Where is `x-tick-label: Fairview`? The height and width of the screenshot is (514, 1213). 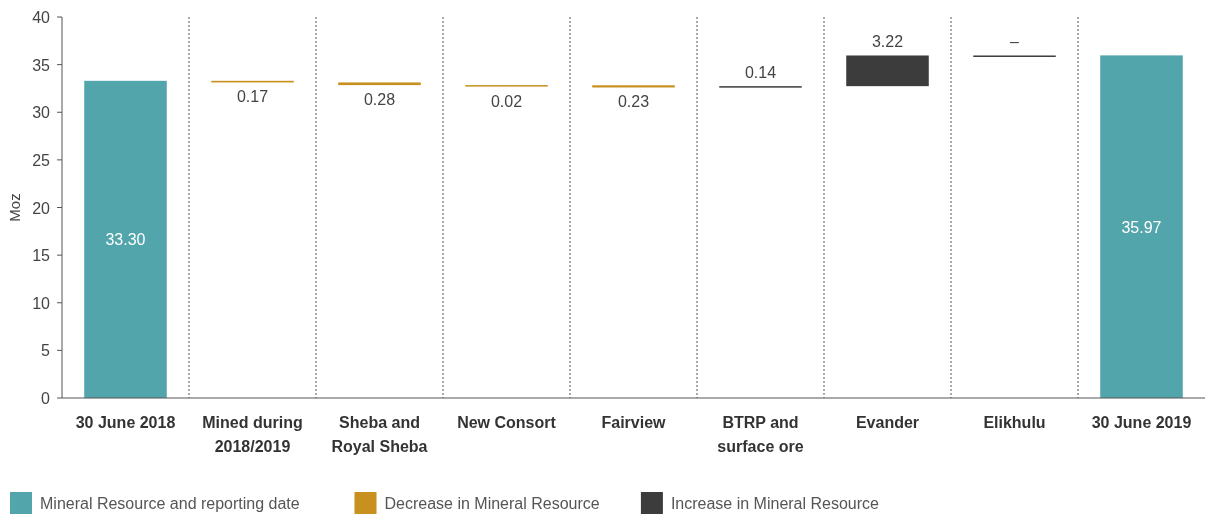
x-tick-label: Fairview is located at coordinates (634, 422).